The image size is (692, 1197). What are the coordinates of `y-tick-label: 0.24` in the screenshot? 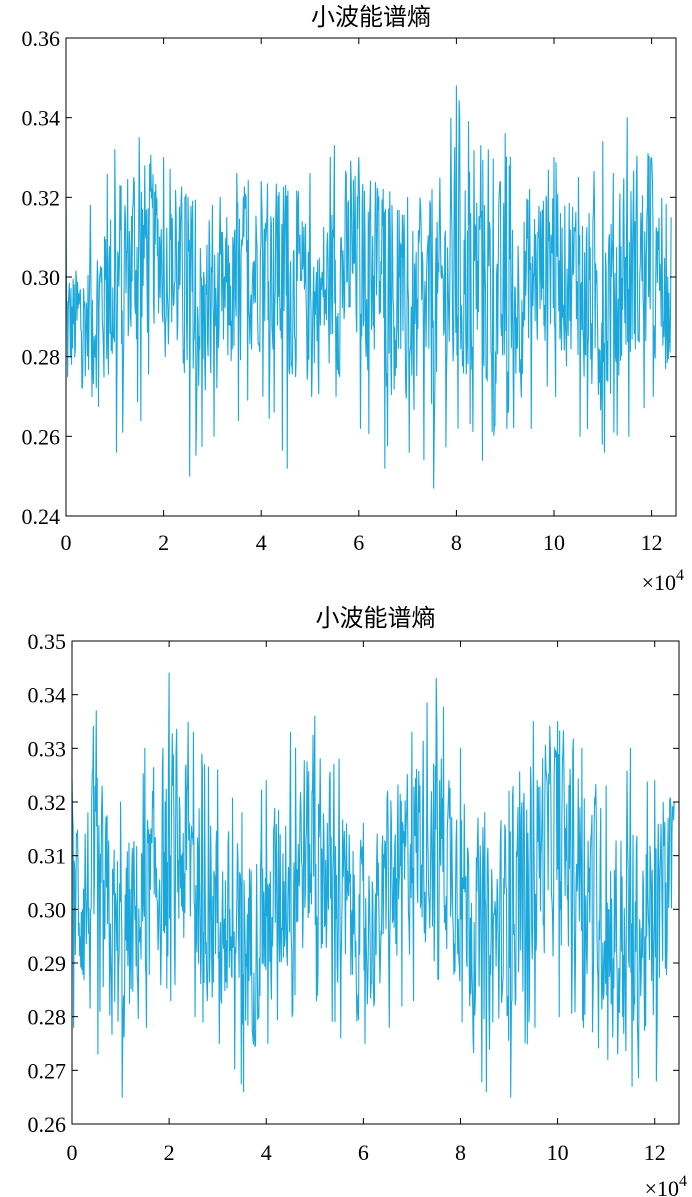 It's located at (41, 516).